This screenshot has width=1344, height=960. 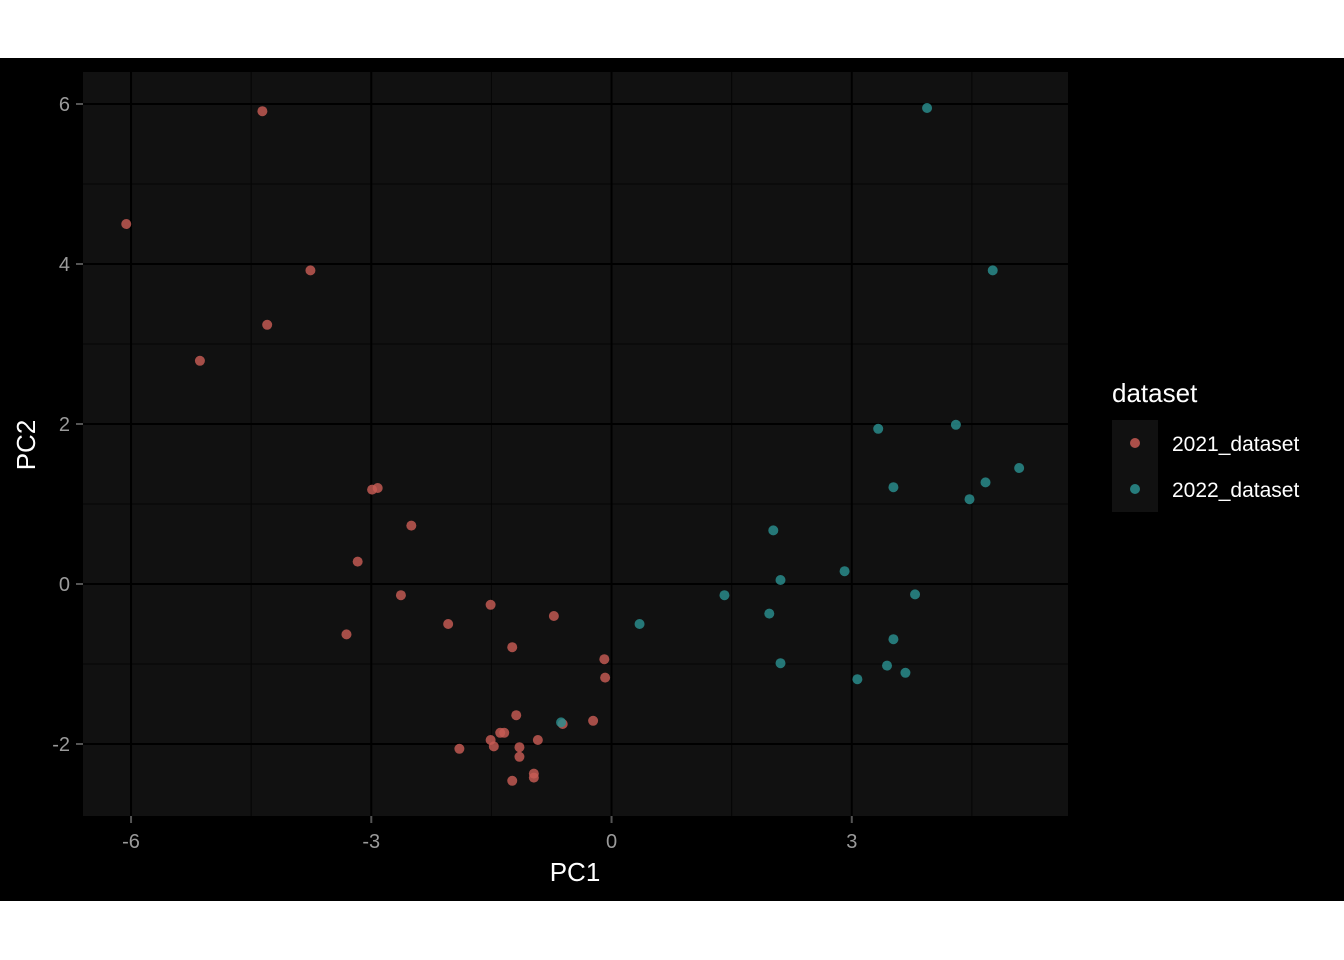 What do you see at coordinates (64, 105) in the screenshot?
I see `y-tick-label: 6` at bounding box center [64, 105].